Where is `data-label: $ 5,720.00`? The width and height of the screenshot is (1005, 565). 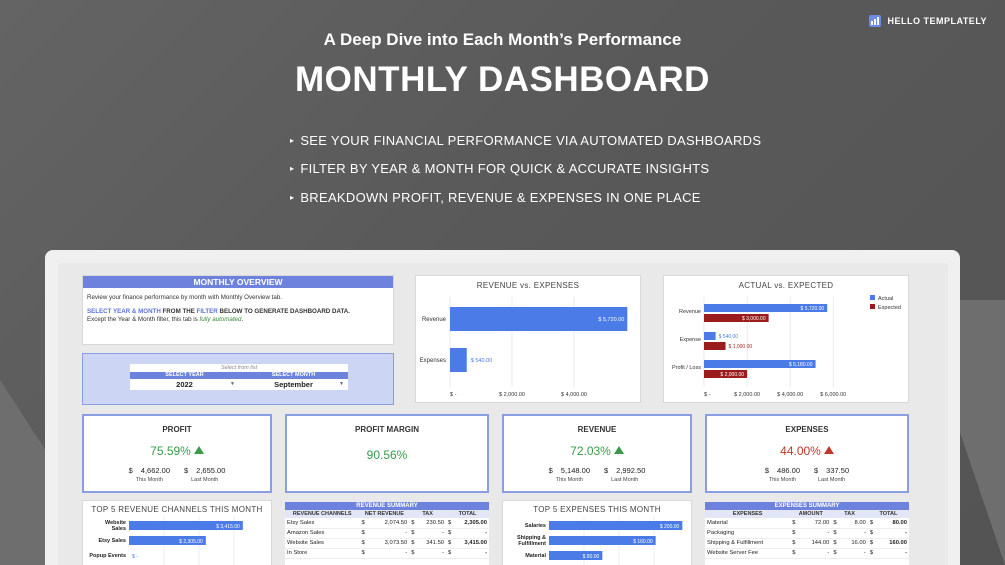
data-label: $ 5,720.00 is located at coordinates (813, 309).